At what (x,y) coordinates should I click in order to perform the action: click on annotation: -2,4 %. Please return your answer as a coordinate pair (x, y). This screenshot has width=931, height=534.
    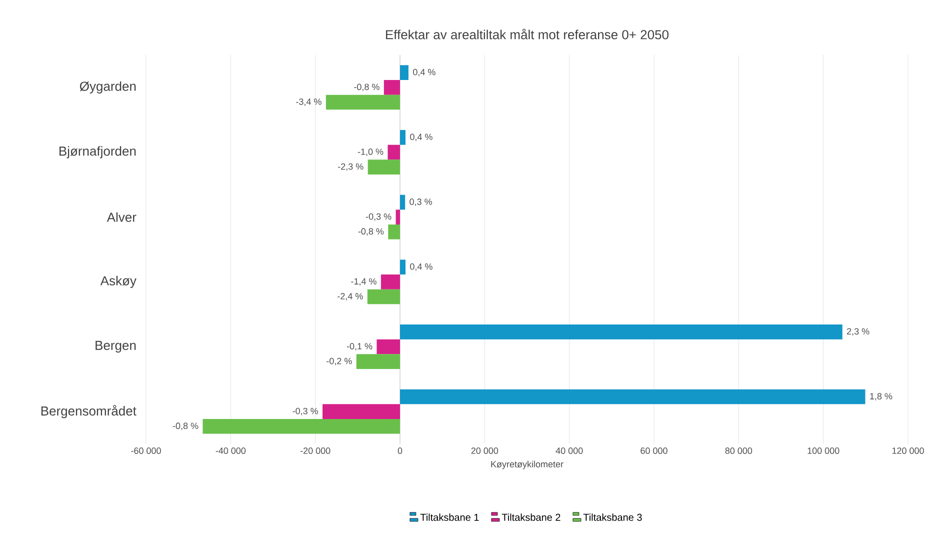
    Looking at the image, I should click on (350, 296).